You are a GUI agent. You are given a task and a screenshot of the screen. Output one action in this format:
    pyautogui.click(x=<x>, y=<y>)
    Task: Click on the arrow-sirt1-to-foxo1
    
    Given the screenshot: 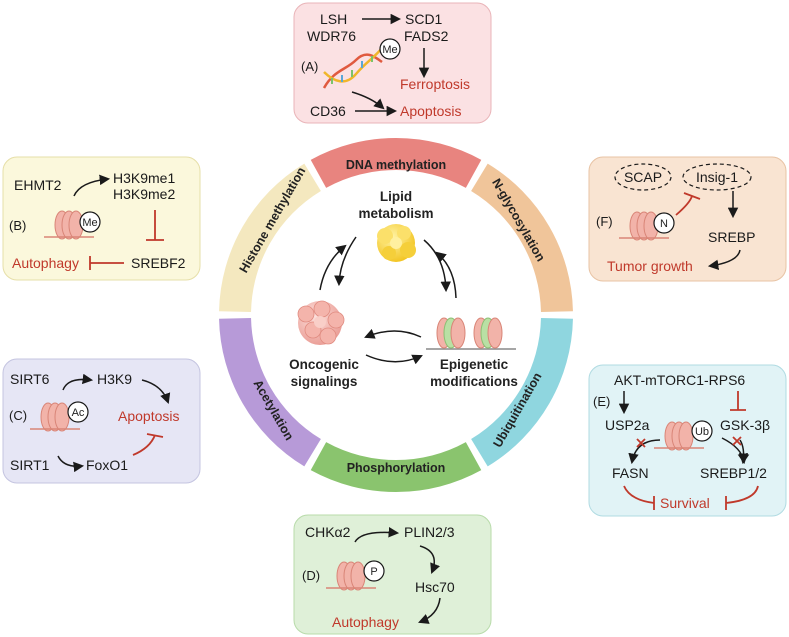 What is the action you would take?
    pyautogui.click(x=71, y=464)
    